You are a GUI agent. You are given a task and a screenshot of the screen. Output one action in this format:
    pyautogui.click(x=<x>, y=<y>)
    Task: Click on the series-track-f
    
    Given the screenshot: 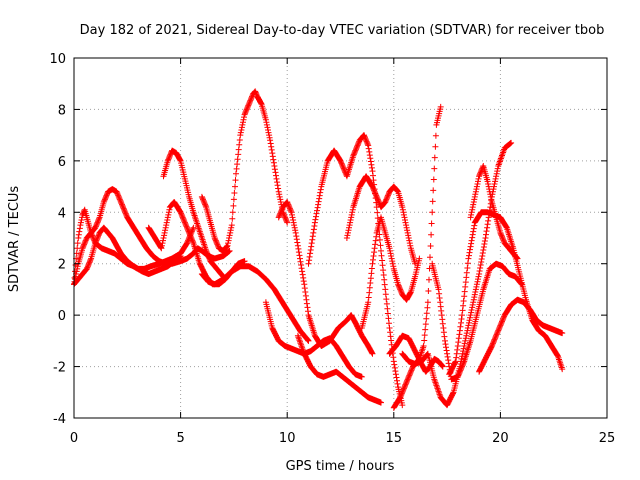 What is the action you would take?
    pyautogui.click(x=244, y=171)
    